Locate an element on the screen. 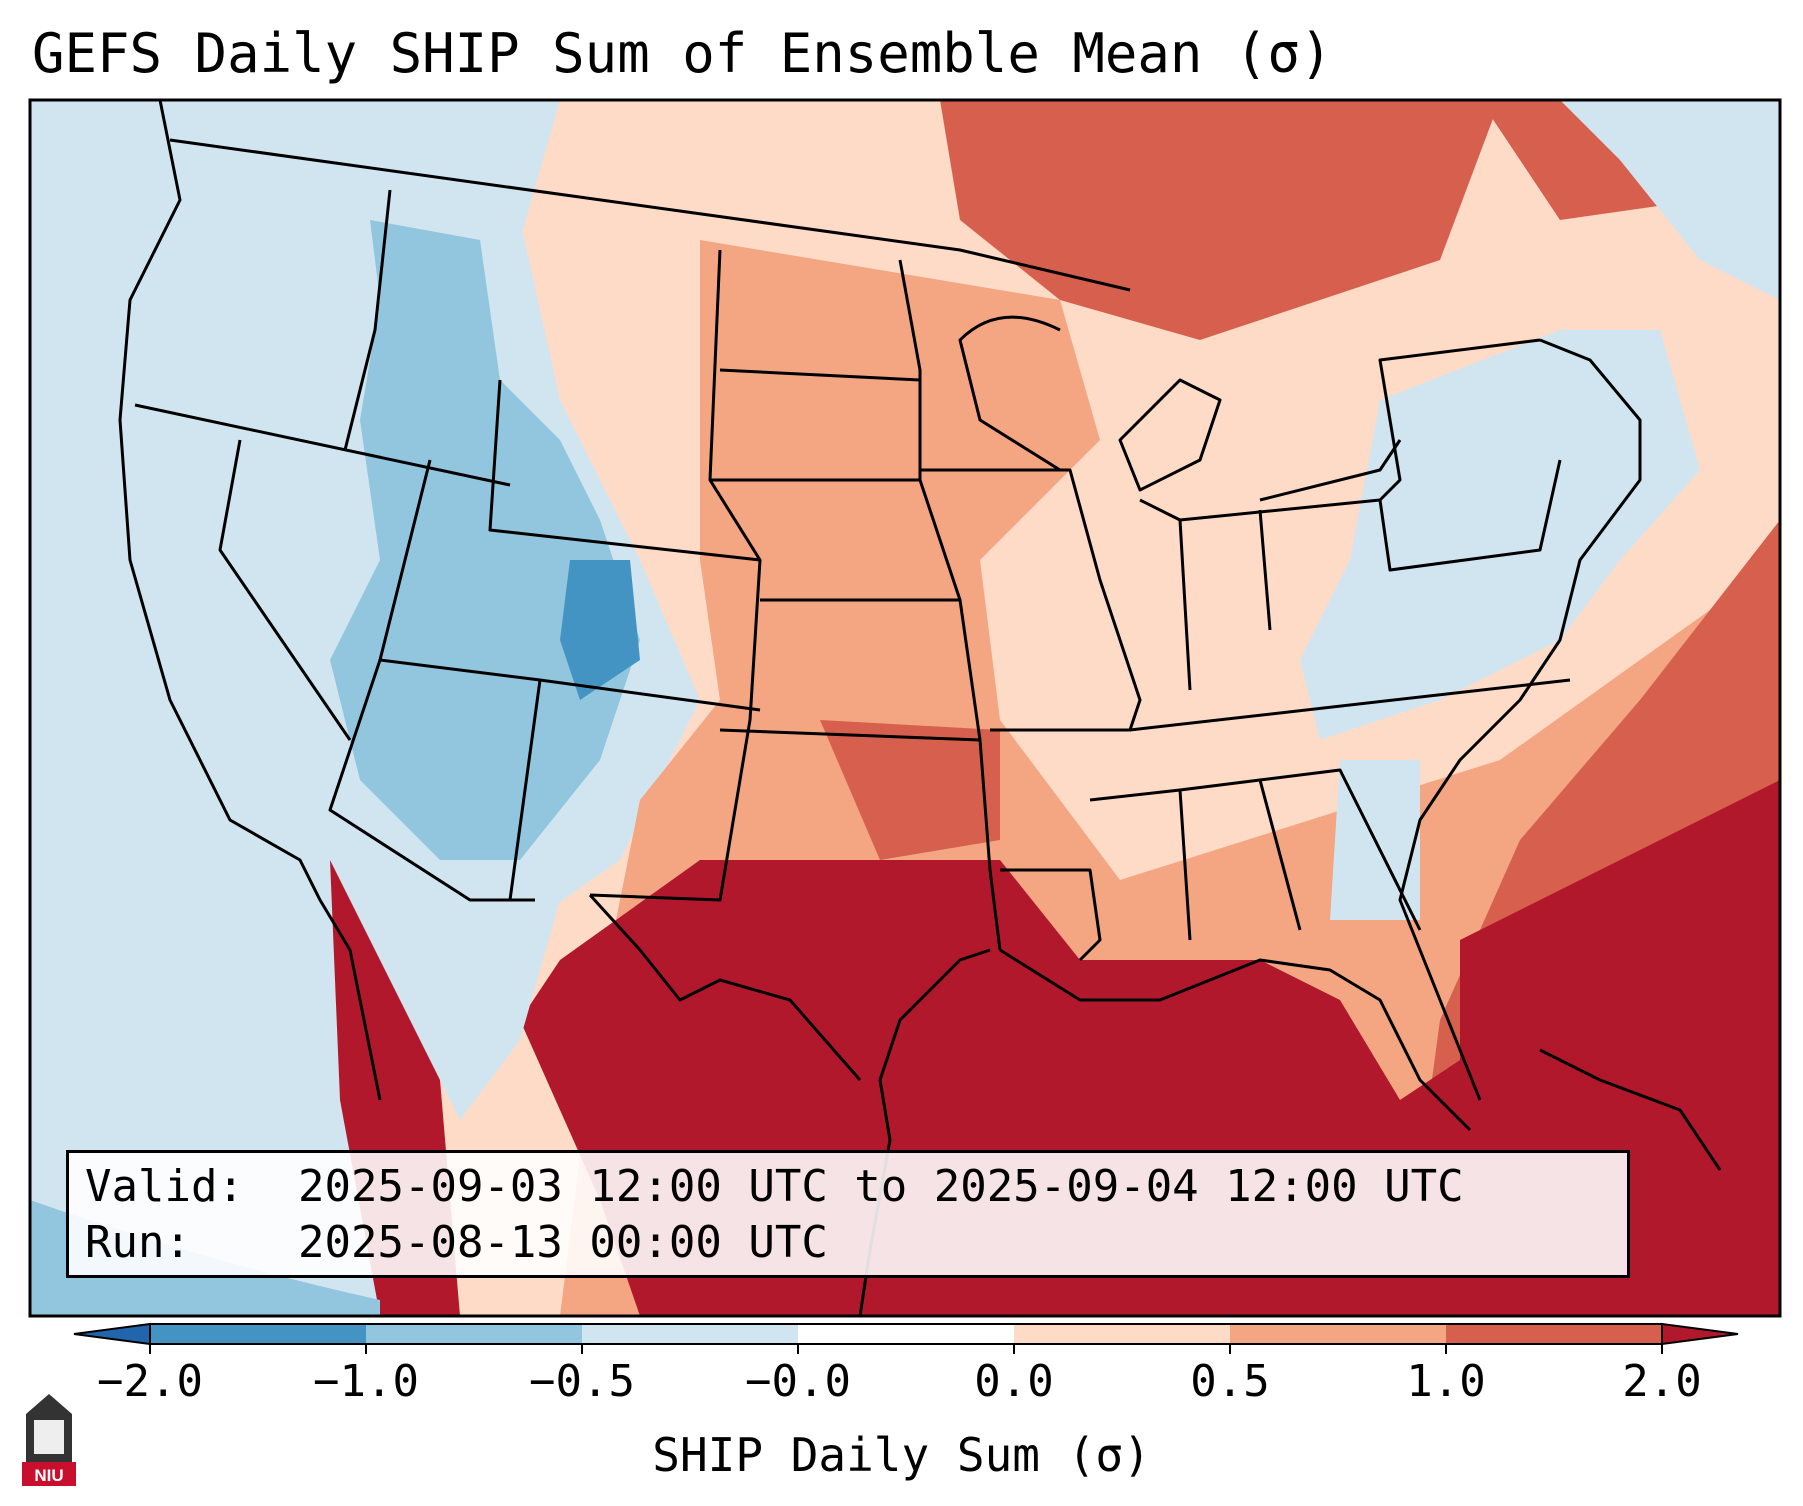  chart-title: GEFS Daily SHIP Sum of Ensemble Mean (σ) is located at coordinates (682, 53).